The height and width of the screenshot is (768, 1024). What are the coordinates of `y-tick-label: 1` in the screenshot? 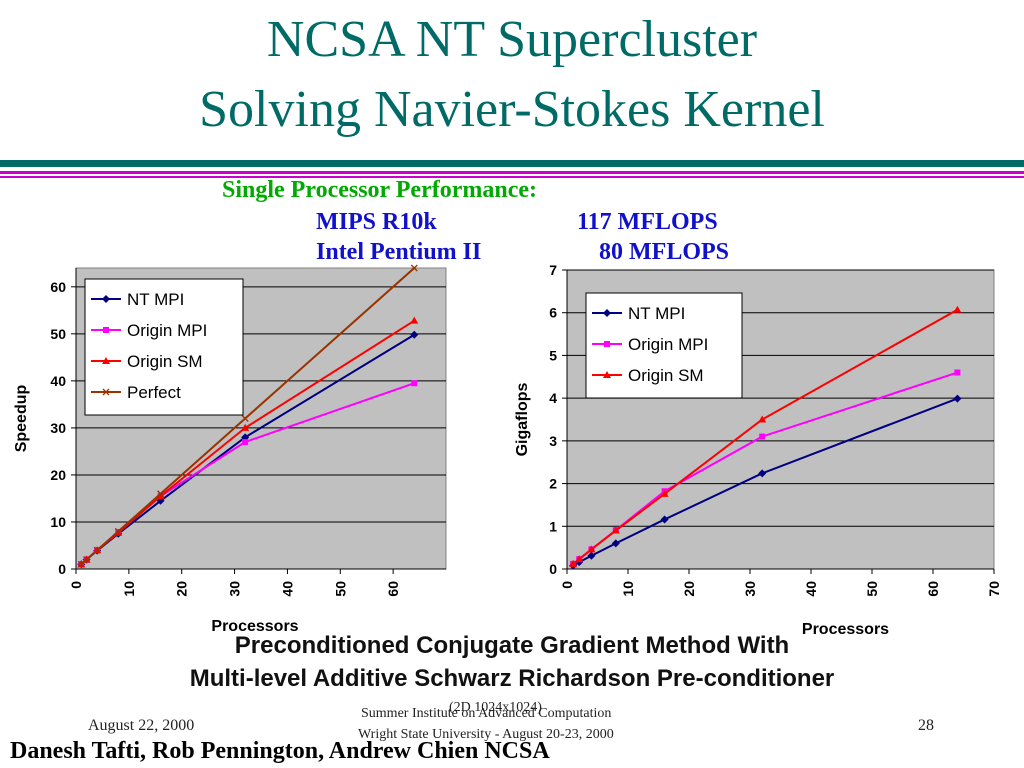 It's located at (553, 526).